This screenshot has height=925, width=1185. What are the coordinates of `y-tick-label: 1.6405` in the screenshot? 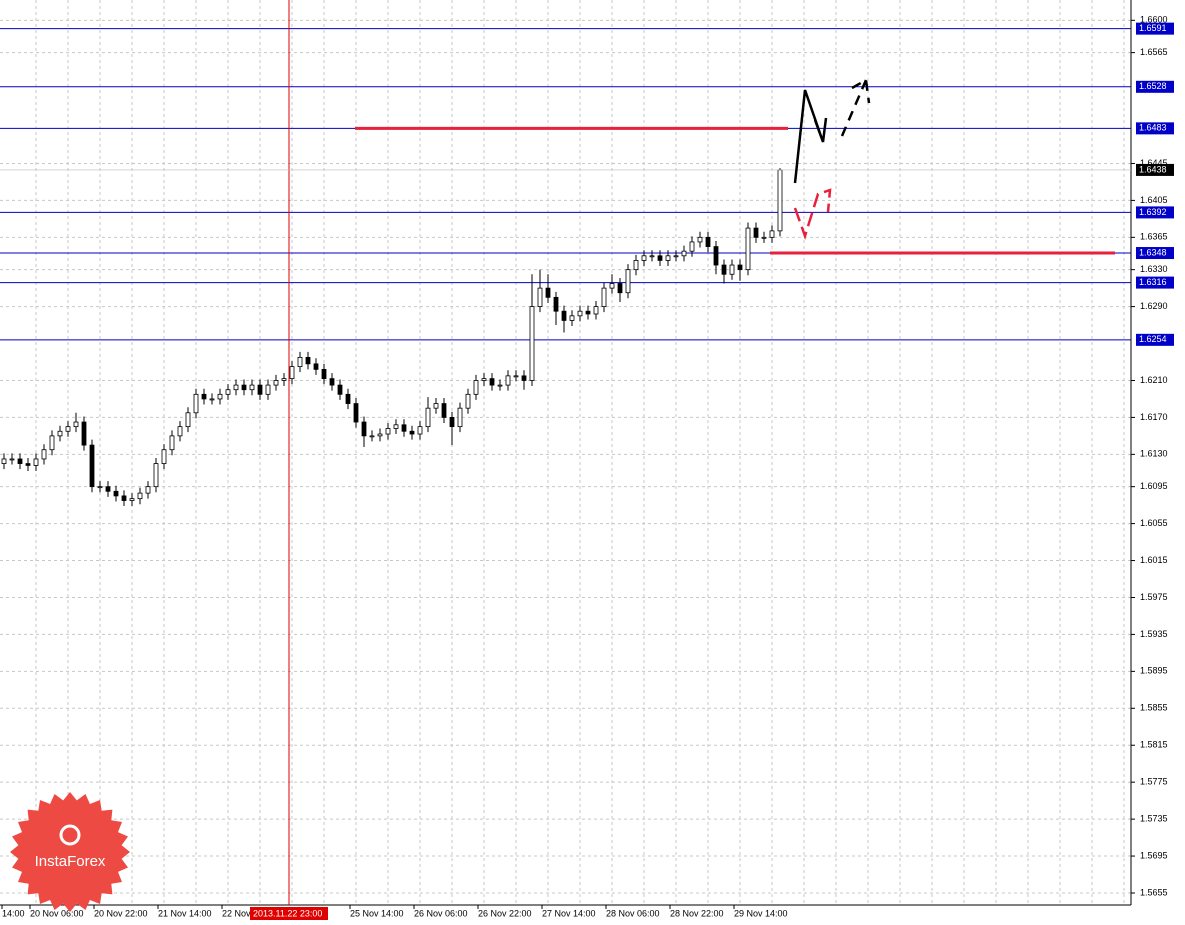 It's located at (1154, 200).